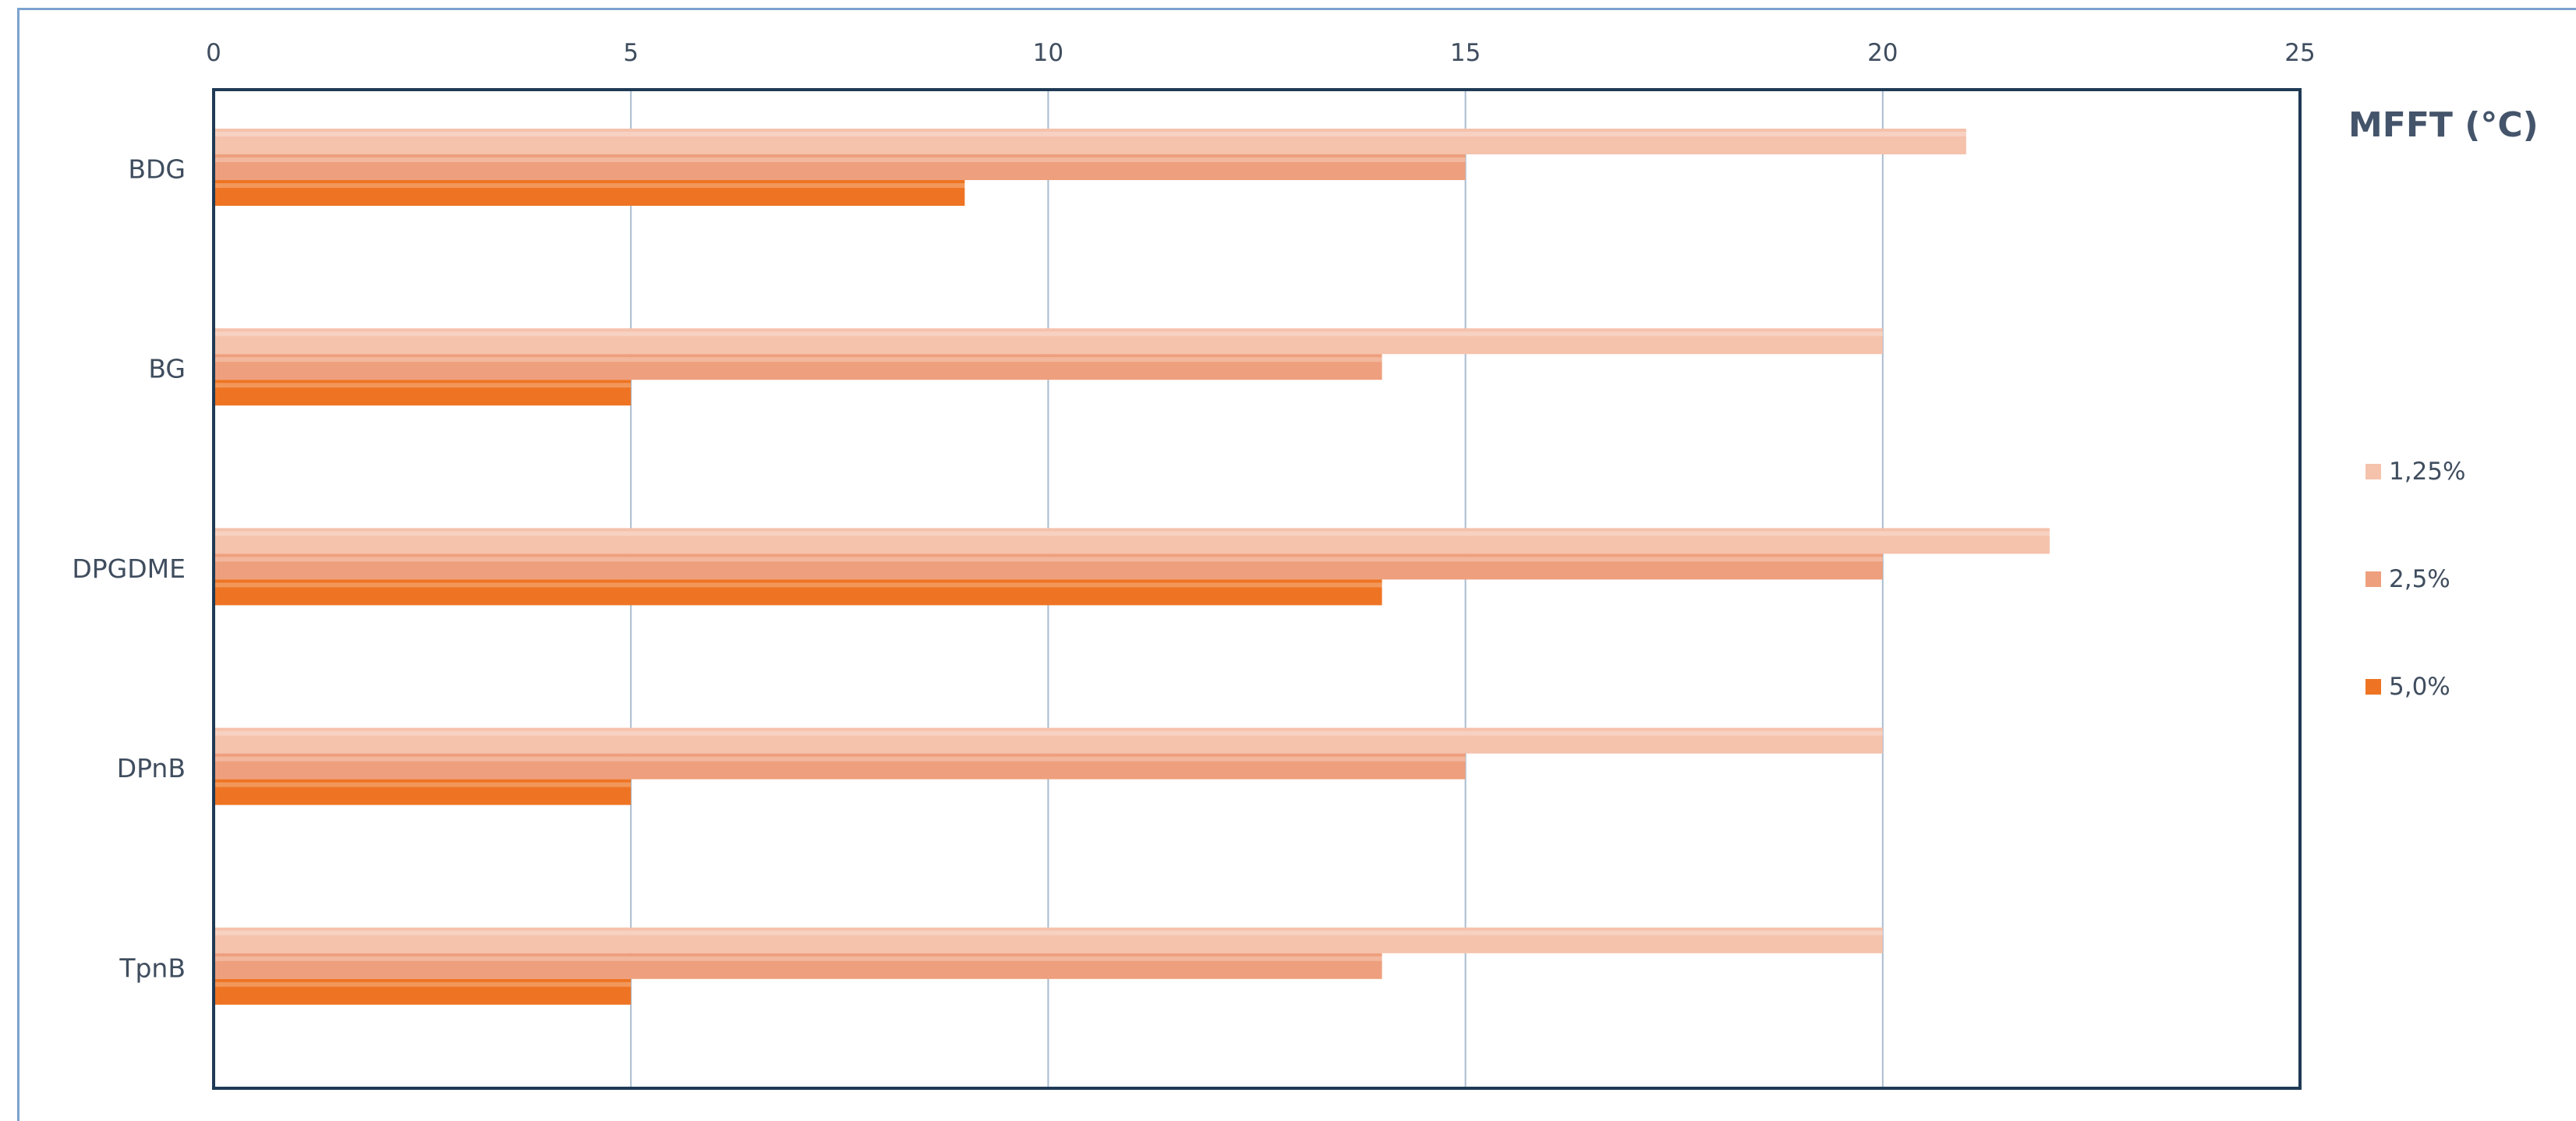 The width and height of the screenshot is (2576, 1121). Describe the element at coordinates (2299, 53) in the screenshot. I see `x-tick-label: 25` at that location.